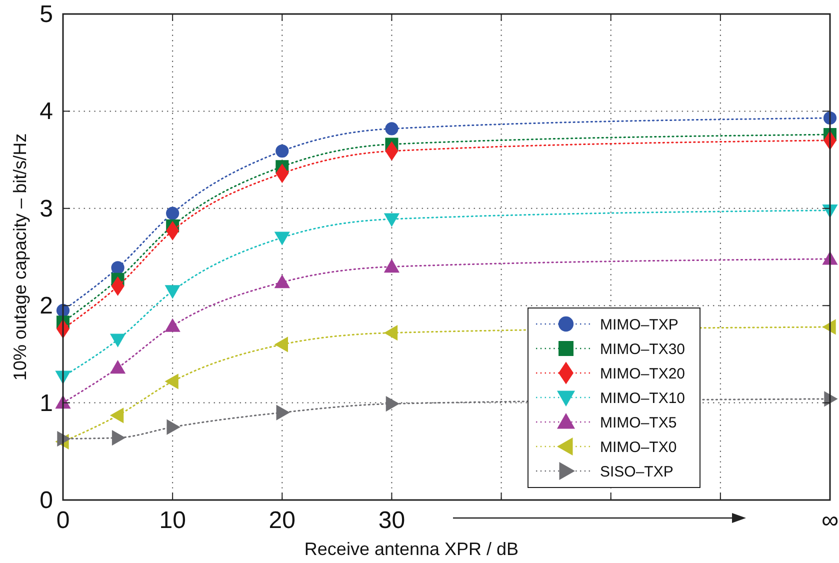  I want to click on x-tick-label: 10, so click(172, 520).